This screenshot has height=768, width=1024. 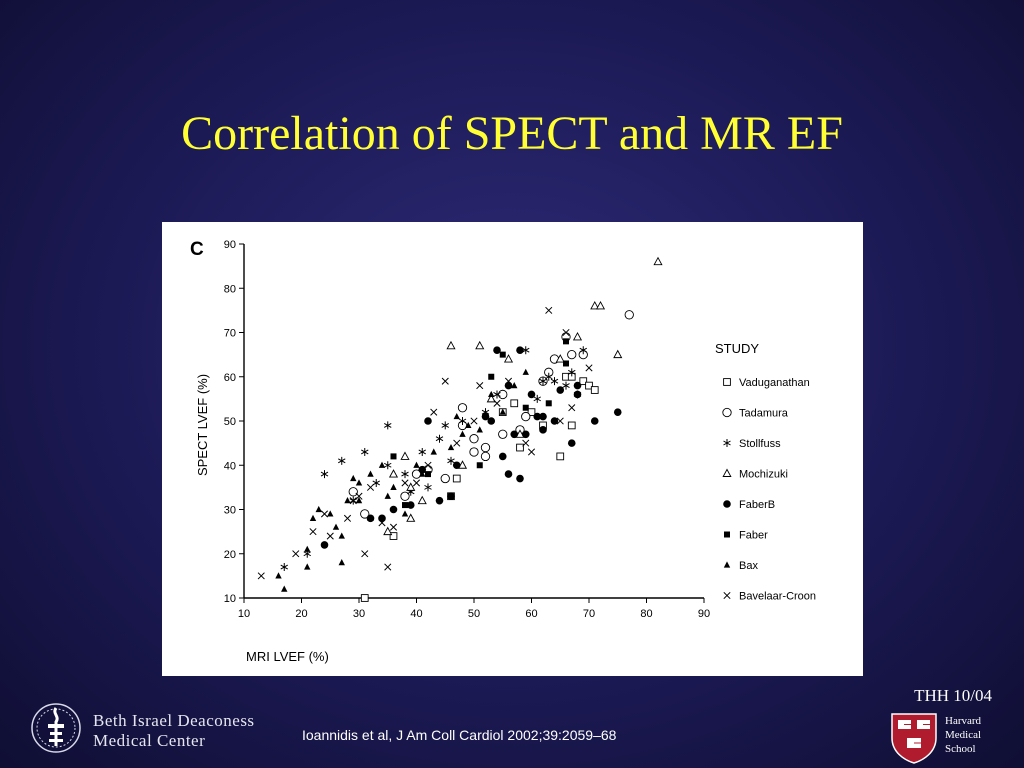 I want to click on x-axis-title: MRI LVEF (%), so click(x=287, y=656).